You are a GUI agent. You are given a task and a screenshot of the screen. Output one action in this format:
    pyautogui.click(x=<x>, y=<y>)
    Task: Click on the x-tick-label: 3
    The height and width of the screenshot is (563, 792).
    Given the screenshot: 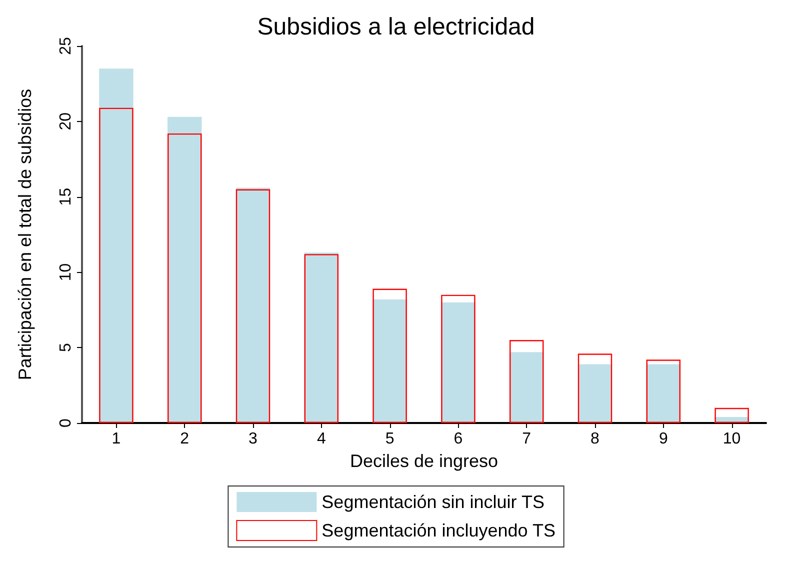 What is the action you would take?
    pyautogui.click(x=253, y=439)
    